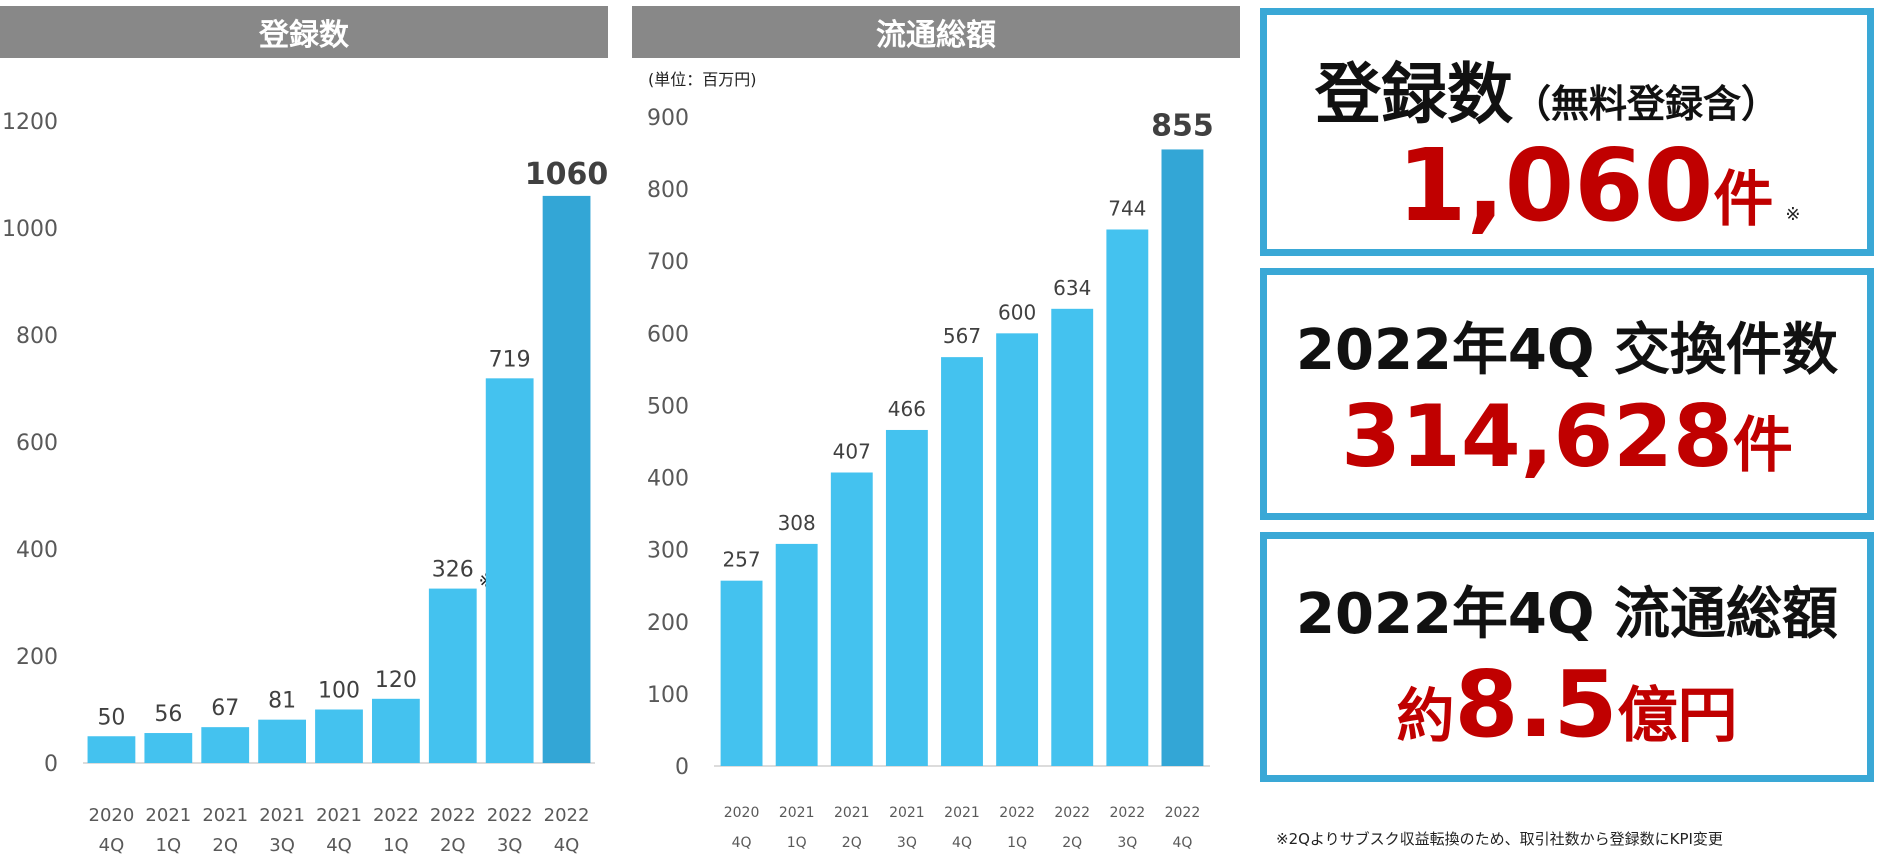  What do you see at coordinates (1425, 716) in the screenshot?
I see `kpi-gmv-prefix: 約` at bounding box center [1425, 716].